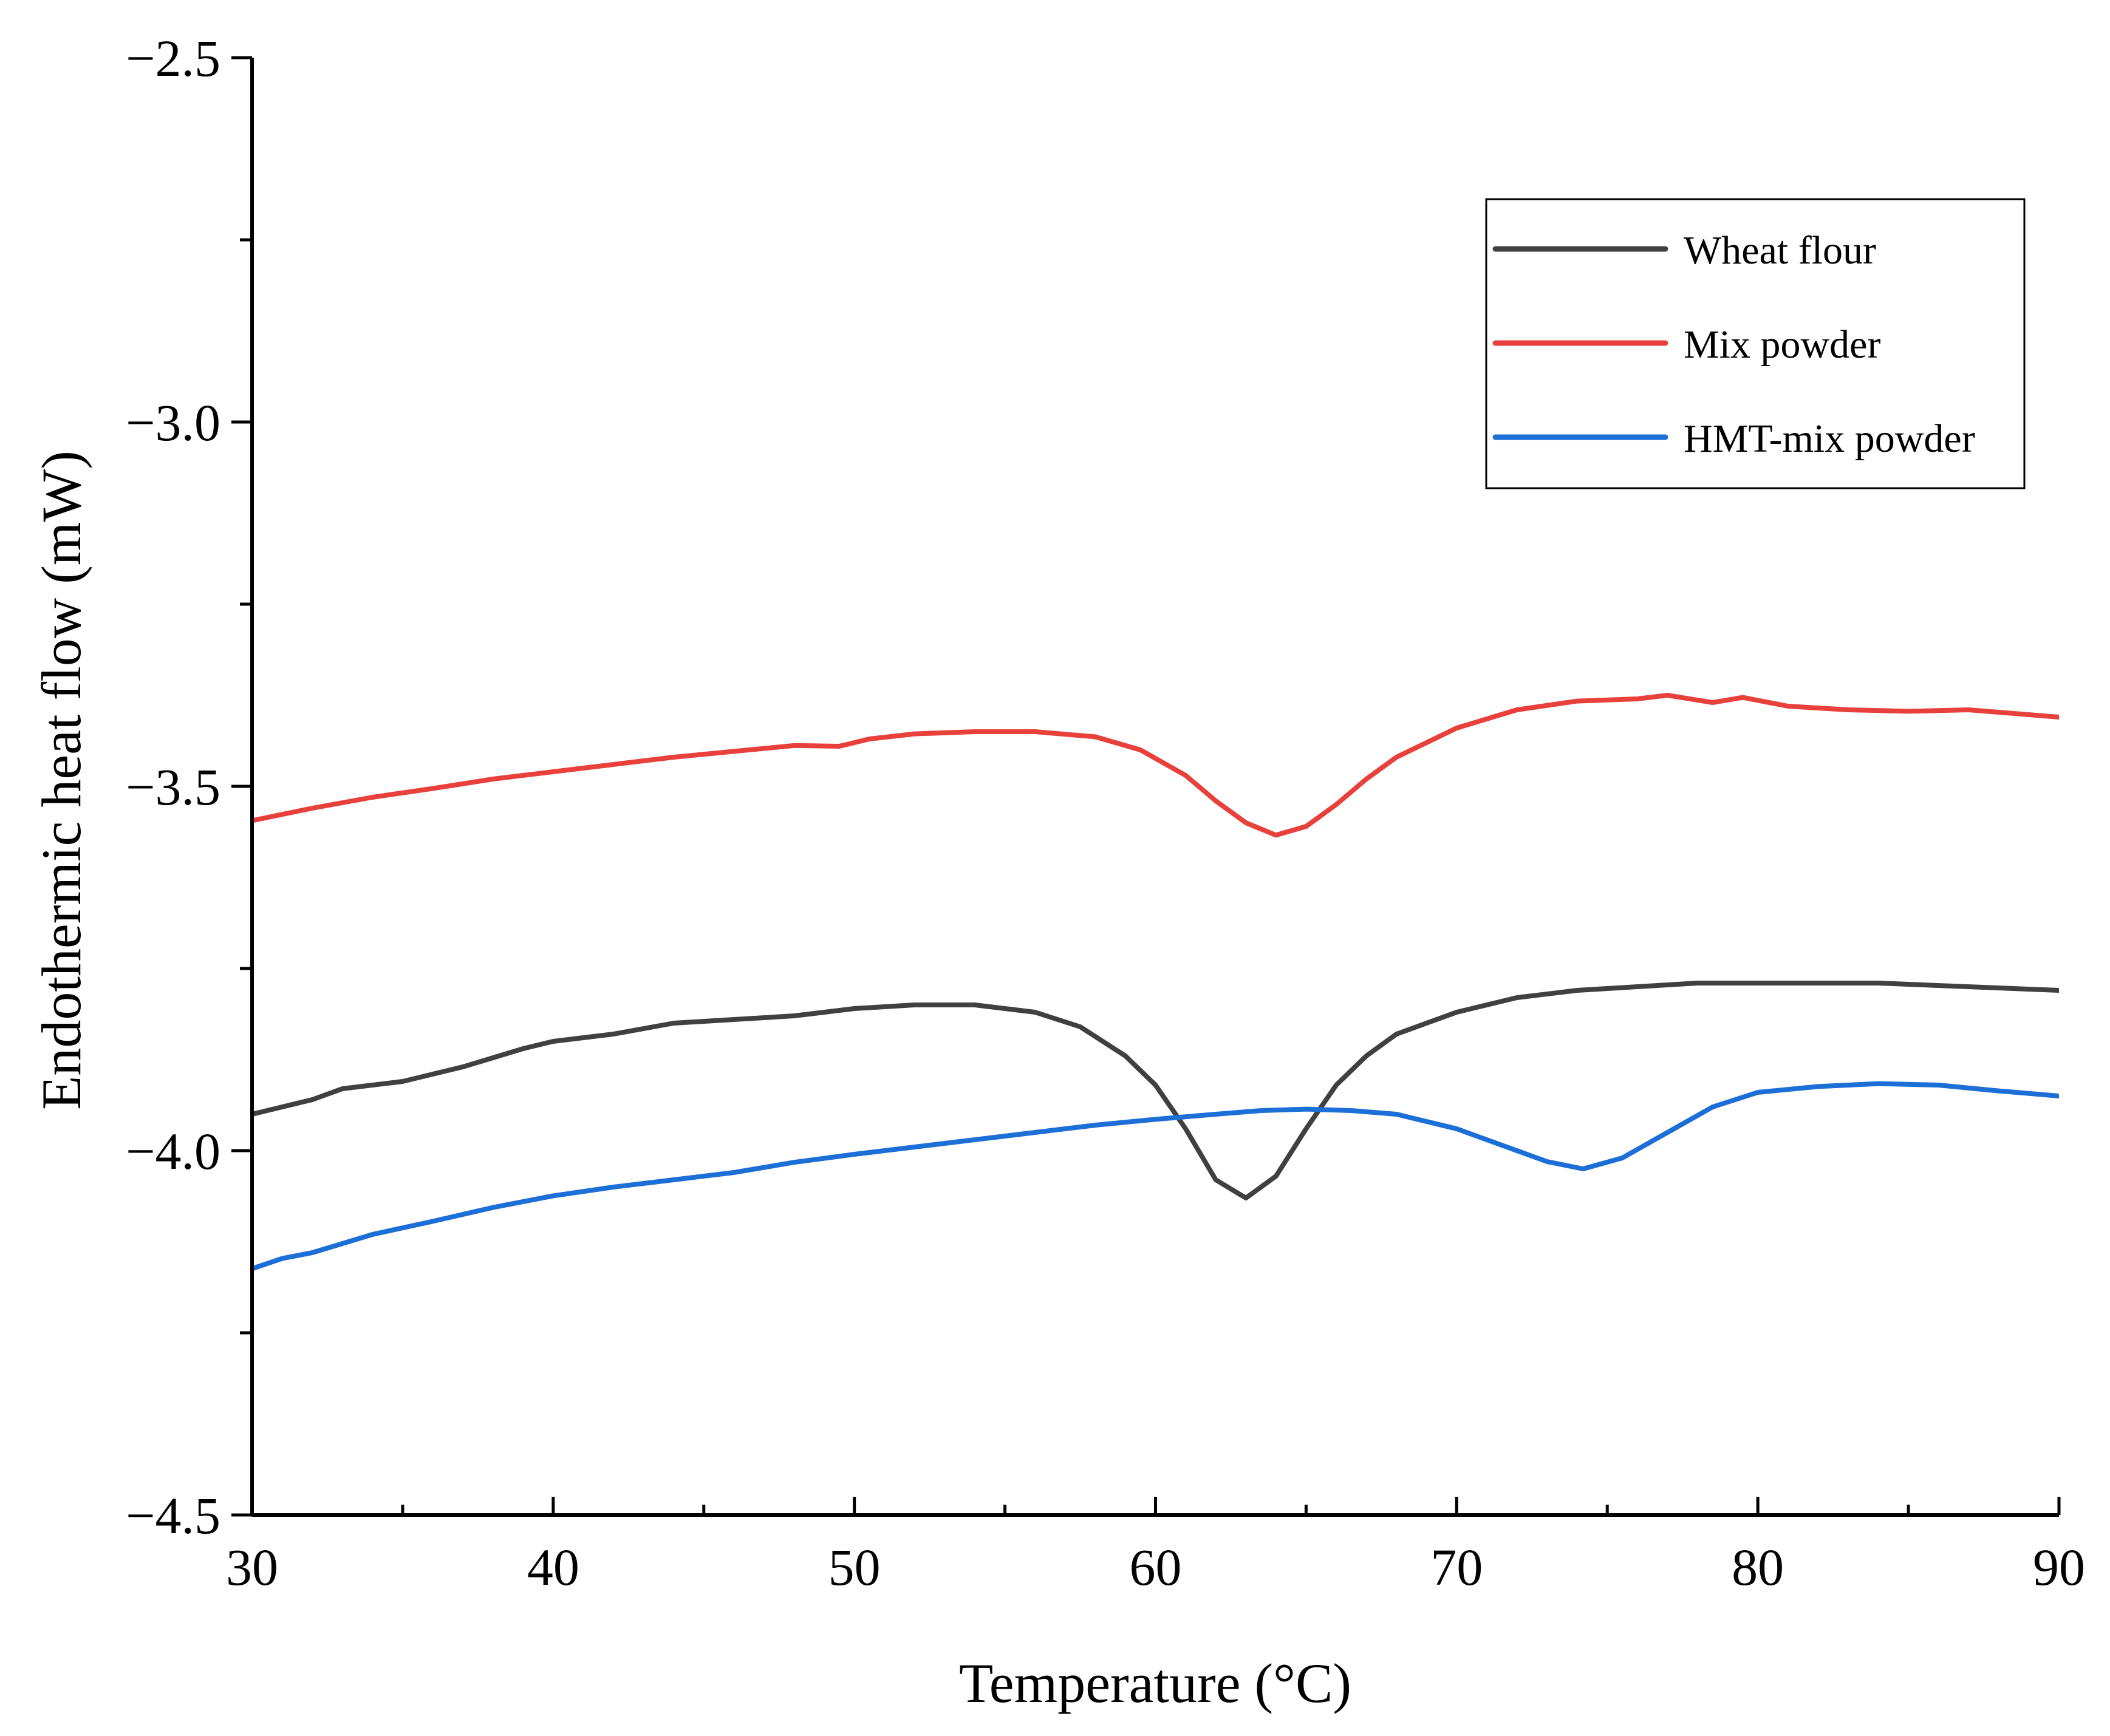 This screenshot has width=2110, height=1736. I want to click on series-line-mix-powder, so click(1155, 765).